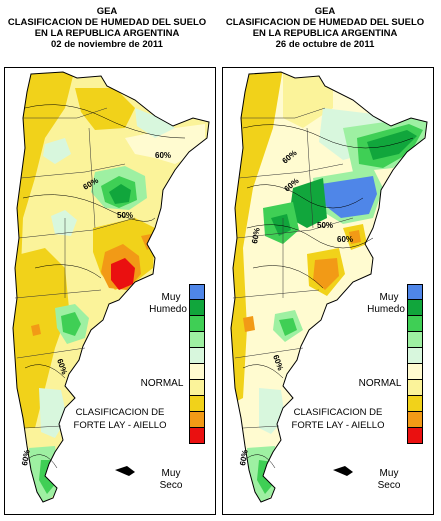  What do you see at coordinates (107, 44) in the screenshot?
I see `map-date: 02 de noviembre de 2011` at bounding box center [107, 44].